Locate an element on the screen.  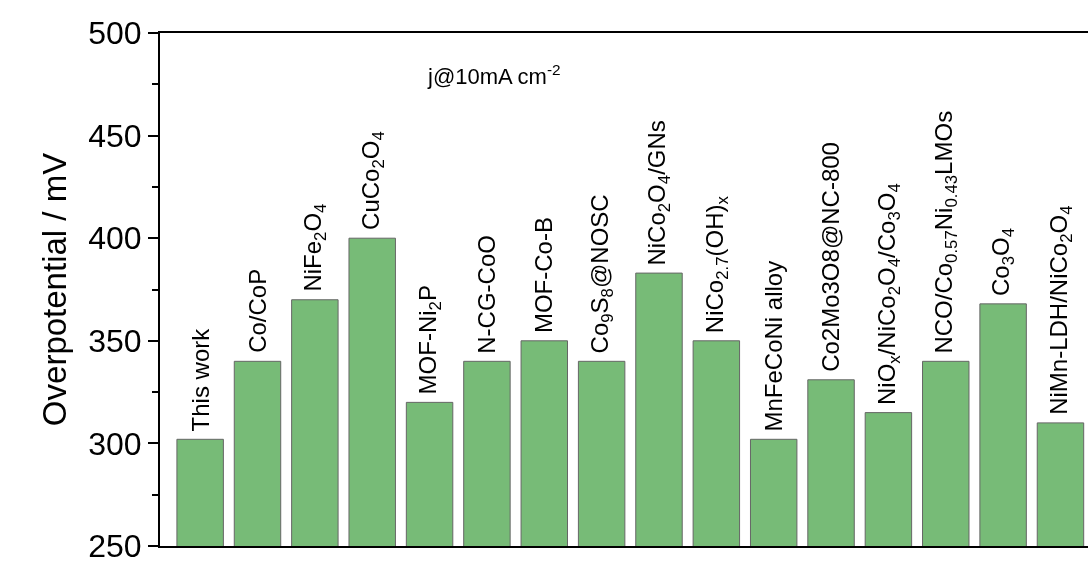
y-tick-label: 350 is located at coordinates (115, 341).